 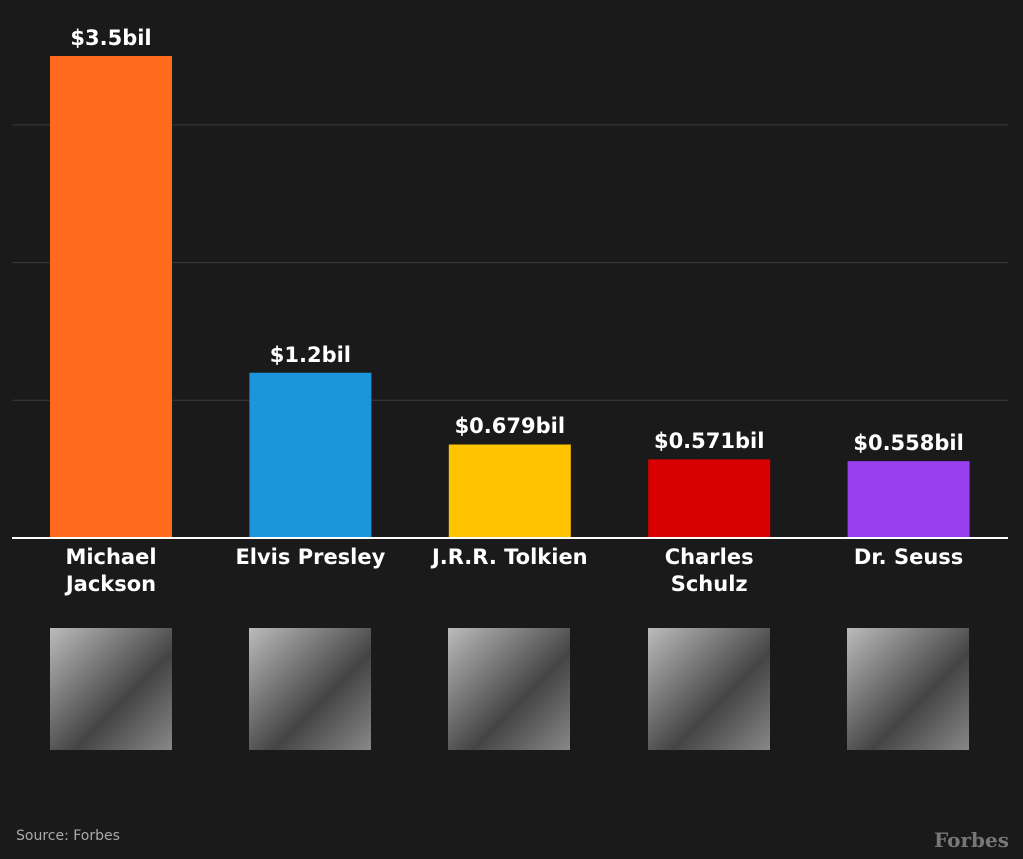 What do you see at coordinates (509, 557) in the screenshot?
I see `x-tick-label: J.R.R. Tolkien` at bounding box center [509, 557].